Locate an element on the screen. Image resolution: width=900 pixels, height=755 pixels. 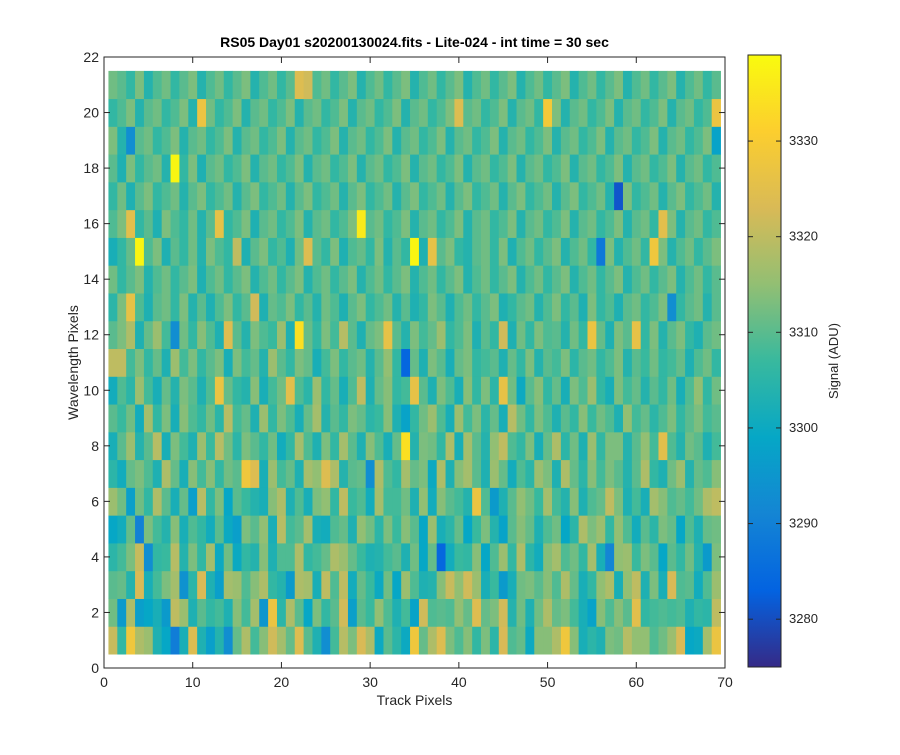
y-tick-label: 22 is located at coordinates (91, 57).